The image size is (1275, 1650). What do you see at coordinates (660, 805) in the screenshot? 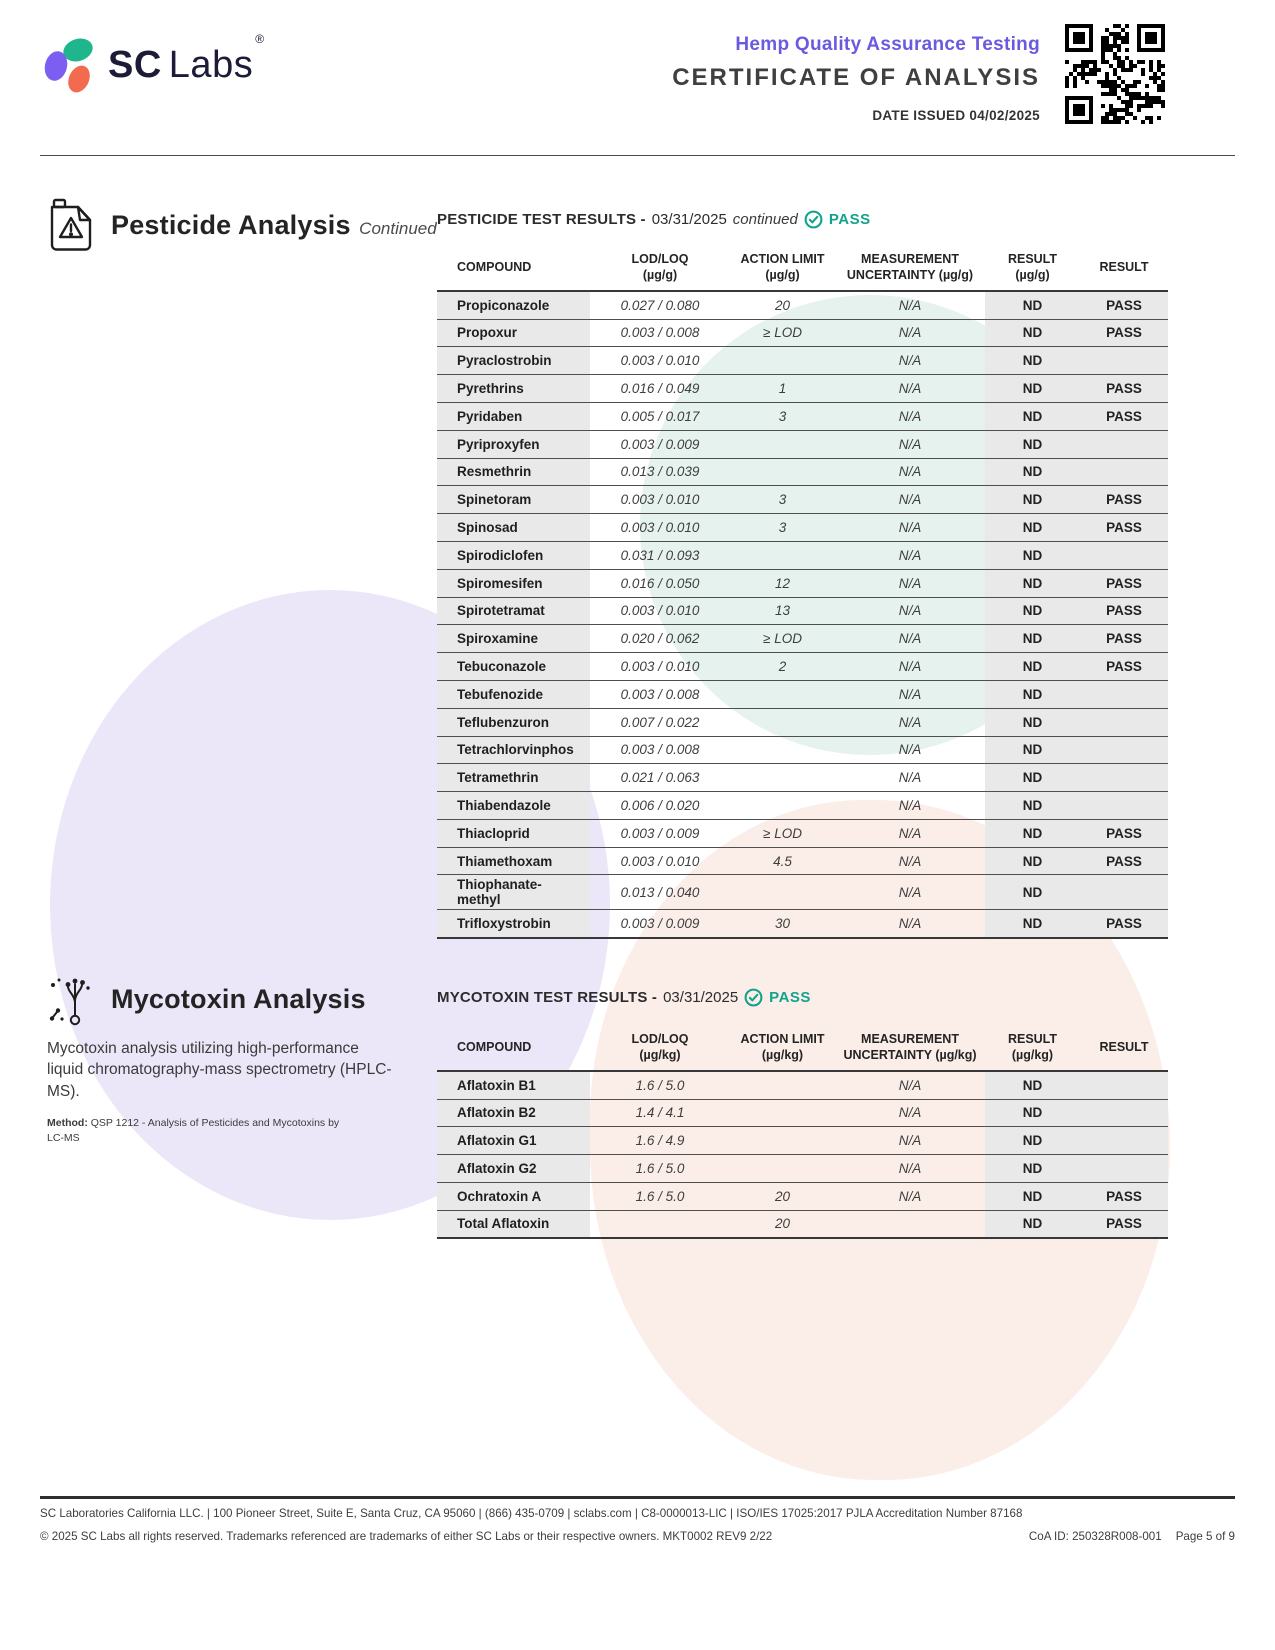
I see `cell-lod_loq: 0.006 / 0.020` at bounding box center [660, 805].